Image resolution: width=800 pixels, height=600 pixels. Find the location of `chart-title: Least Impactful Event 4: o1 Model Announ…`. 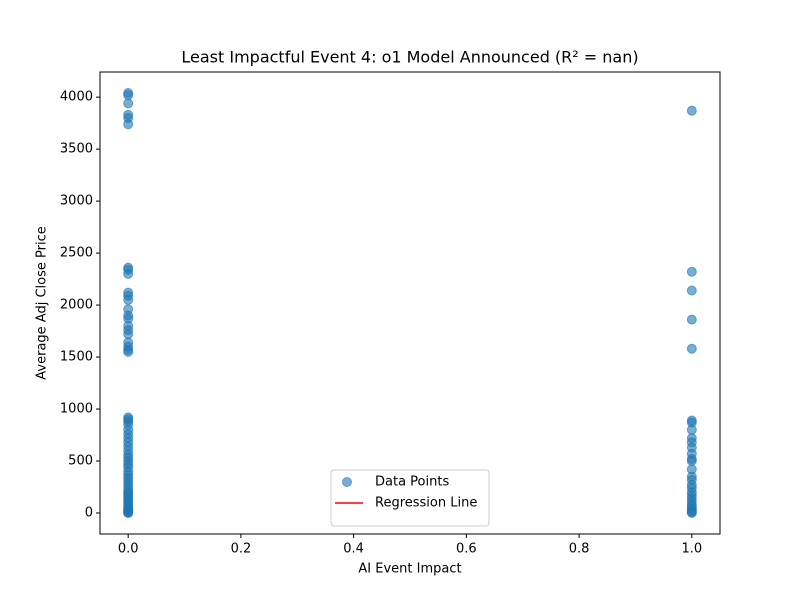

chart-title: Least Impactful Event 4: o1 Model Announ… is located at coordinates (409, 57).